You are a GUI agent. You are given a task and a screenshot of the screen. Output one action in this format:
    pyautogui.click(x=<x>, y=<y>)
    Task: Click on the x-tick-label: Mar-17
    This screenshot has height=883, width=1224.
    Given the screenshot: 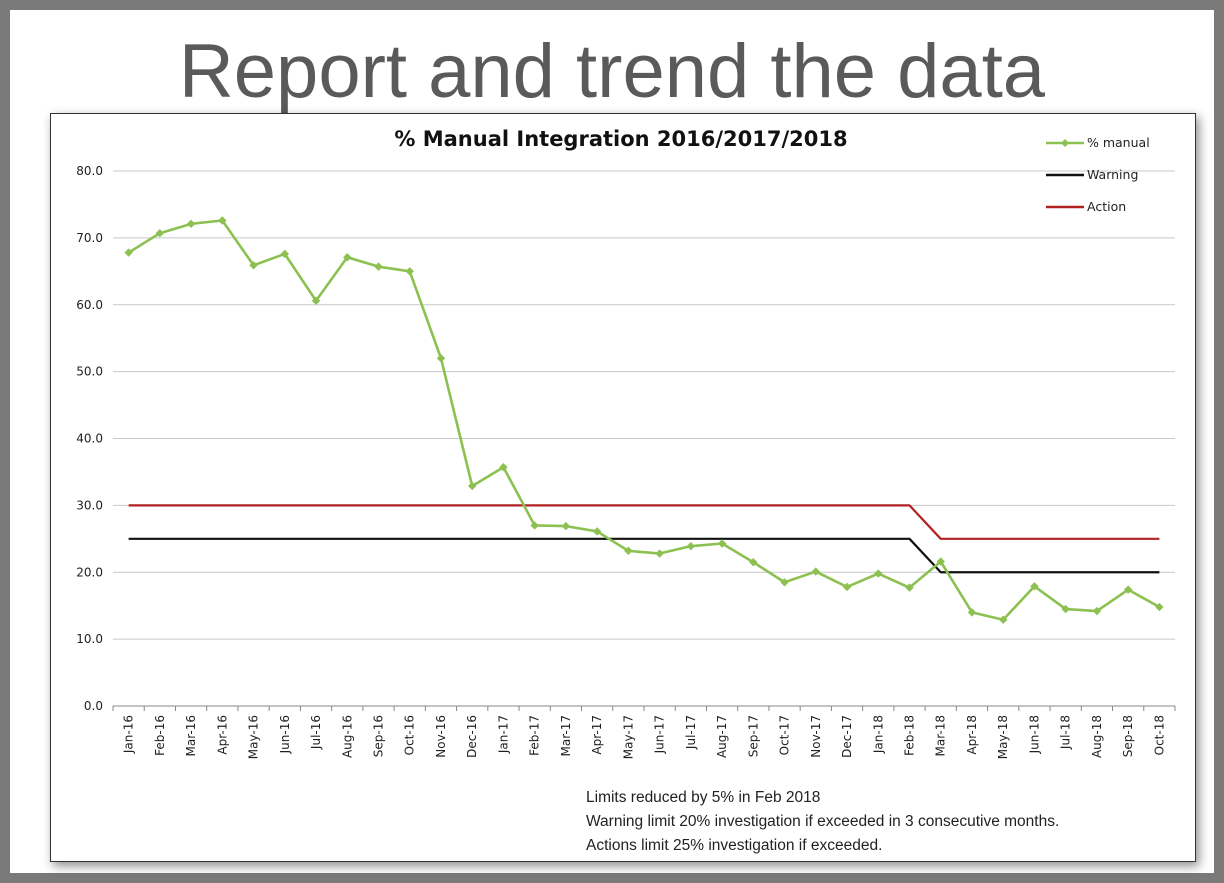 What is the action you would take?
    pyautogui.click(x=566, y=735)
    